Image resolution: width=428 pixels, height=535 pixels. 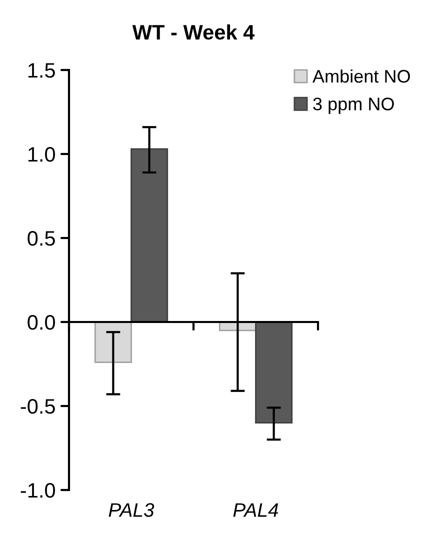 I want to click on x-tick-label: PAL3, so click(x=131, y=510).